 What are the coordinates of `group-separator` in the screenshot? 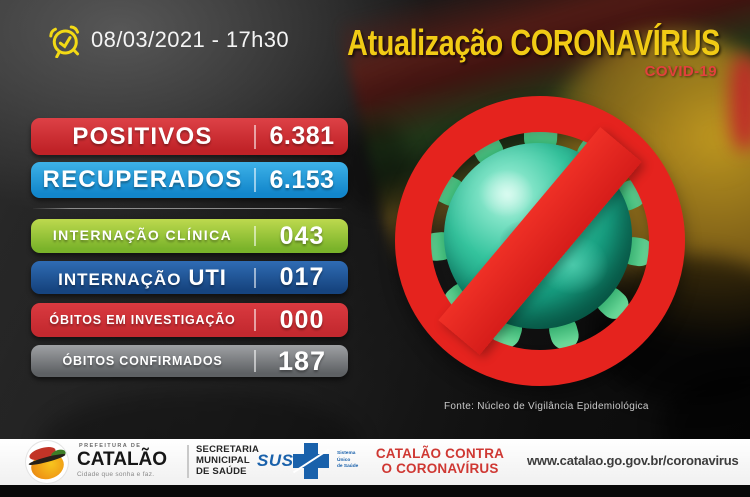 It's located at (187, 208).